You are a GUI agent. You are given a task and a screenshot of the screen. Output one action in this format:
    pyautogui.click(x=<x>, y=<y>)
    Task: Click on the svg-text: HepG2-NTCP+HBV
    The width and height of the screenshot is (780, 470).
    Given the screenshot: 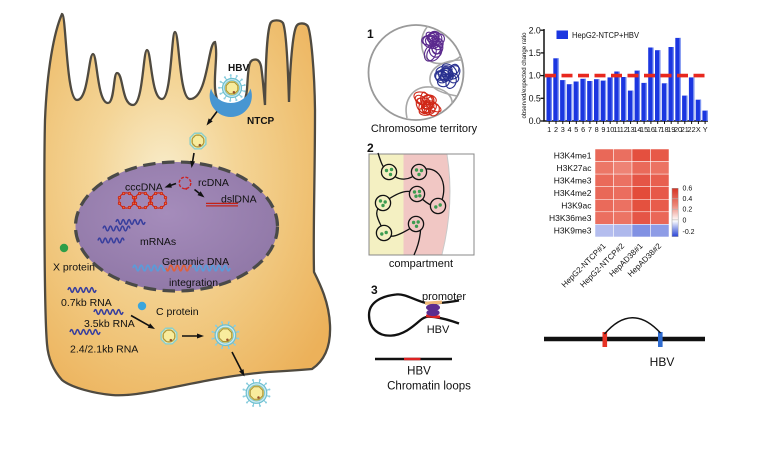 What is the action you would take?
    pyautogui.click(x=605, y=35)
    